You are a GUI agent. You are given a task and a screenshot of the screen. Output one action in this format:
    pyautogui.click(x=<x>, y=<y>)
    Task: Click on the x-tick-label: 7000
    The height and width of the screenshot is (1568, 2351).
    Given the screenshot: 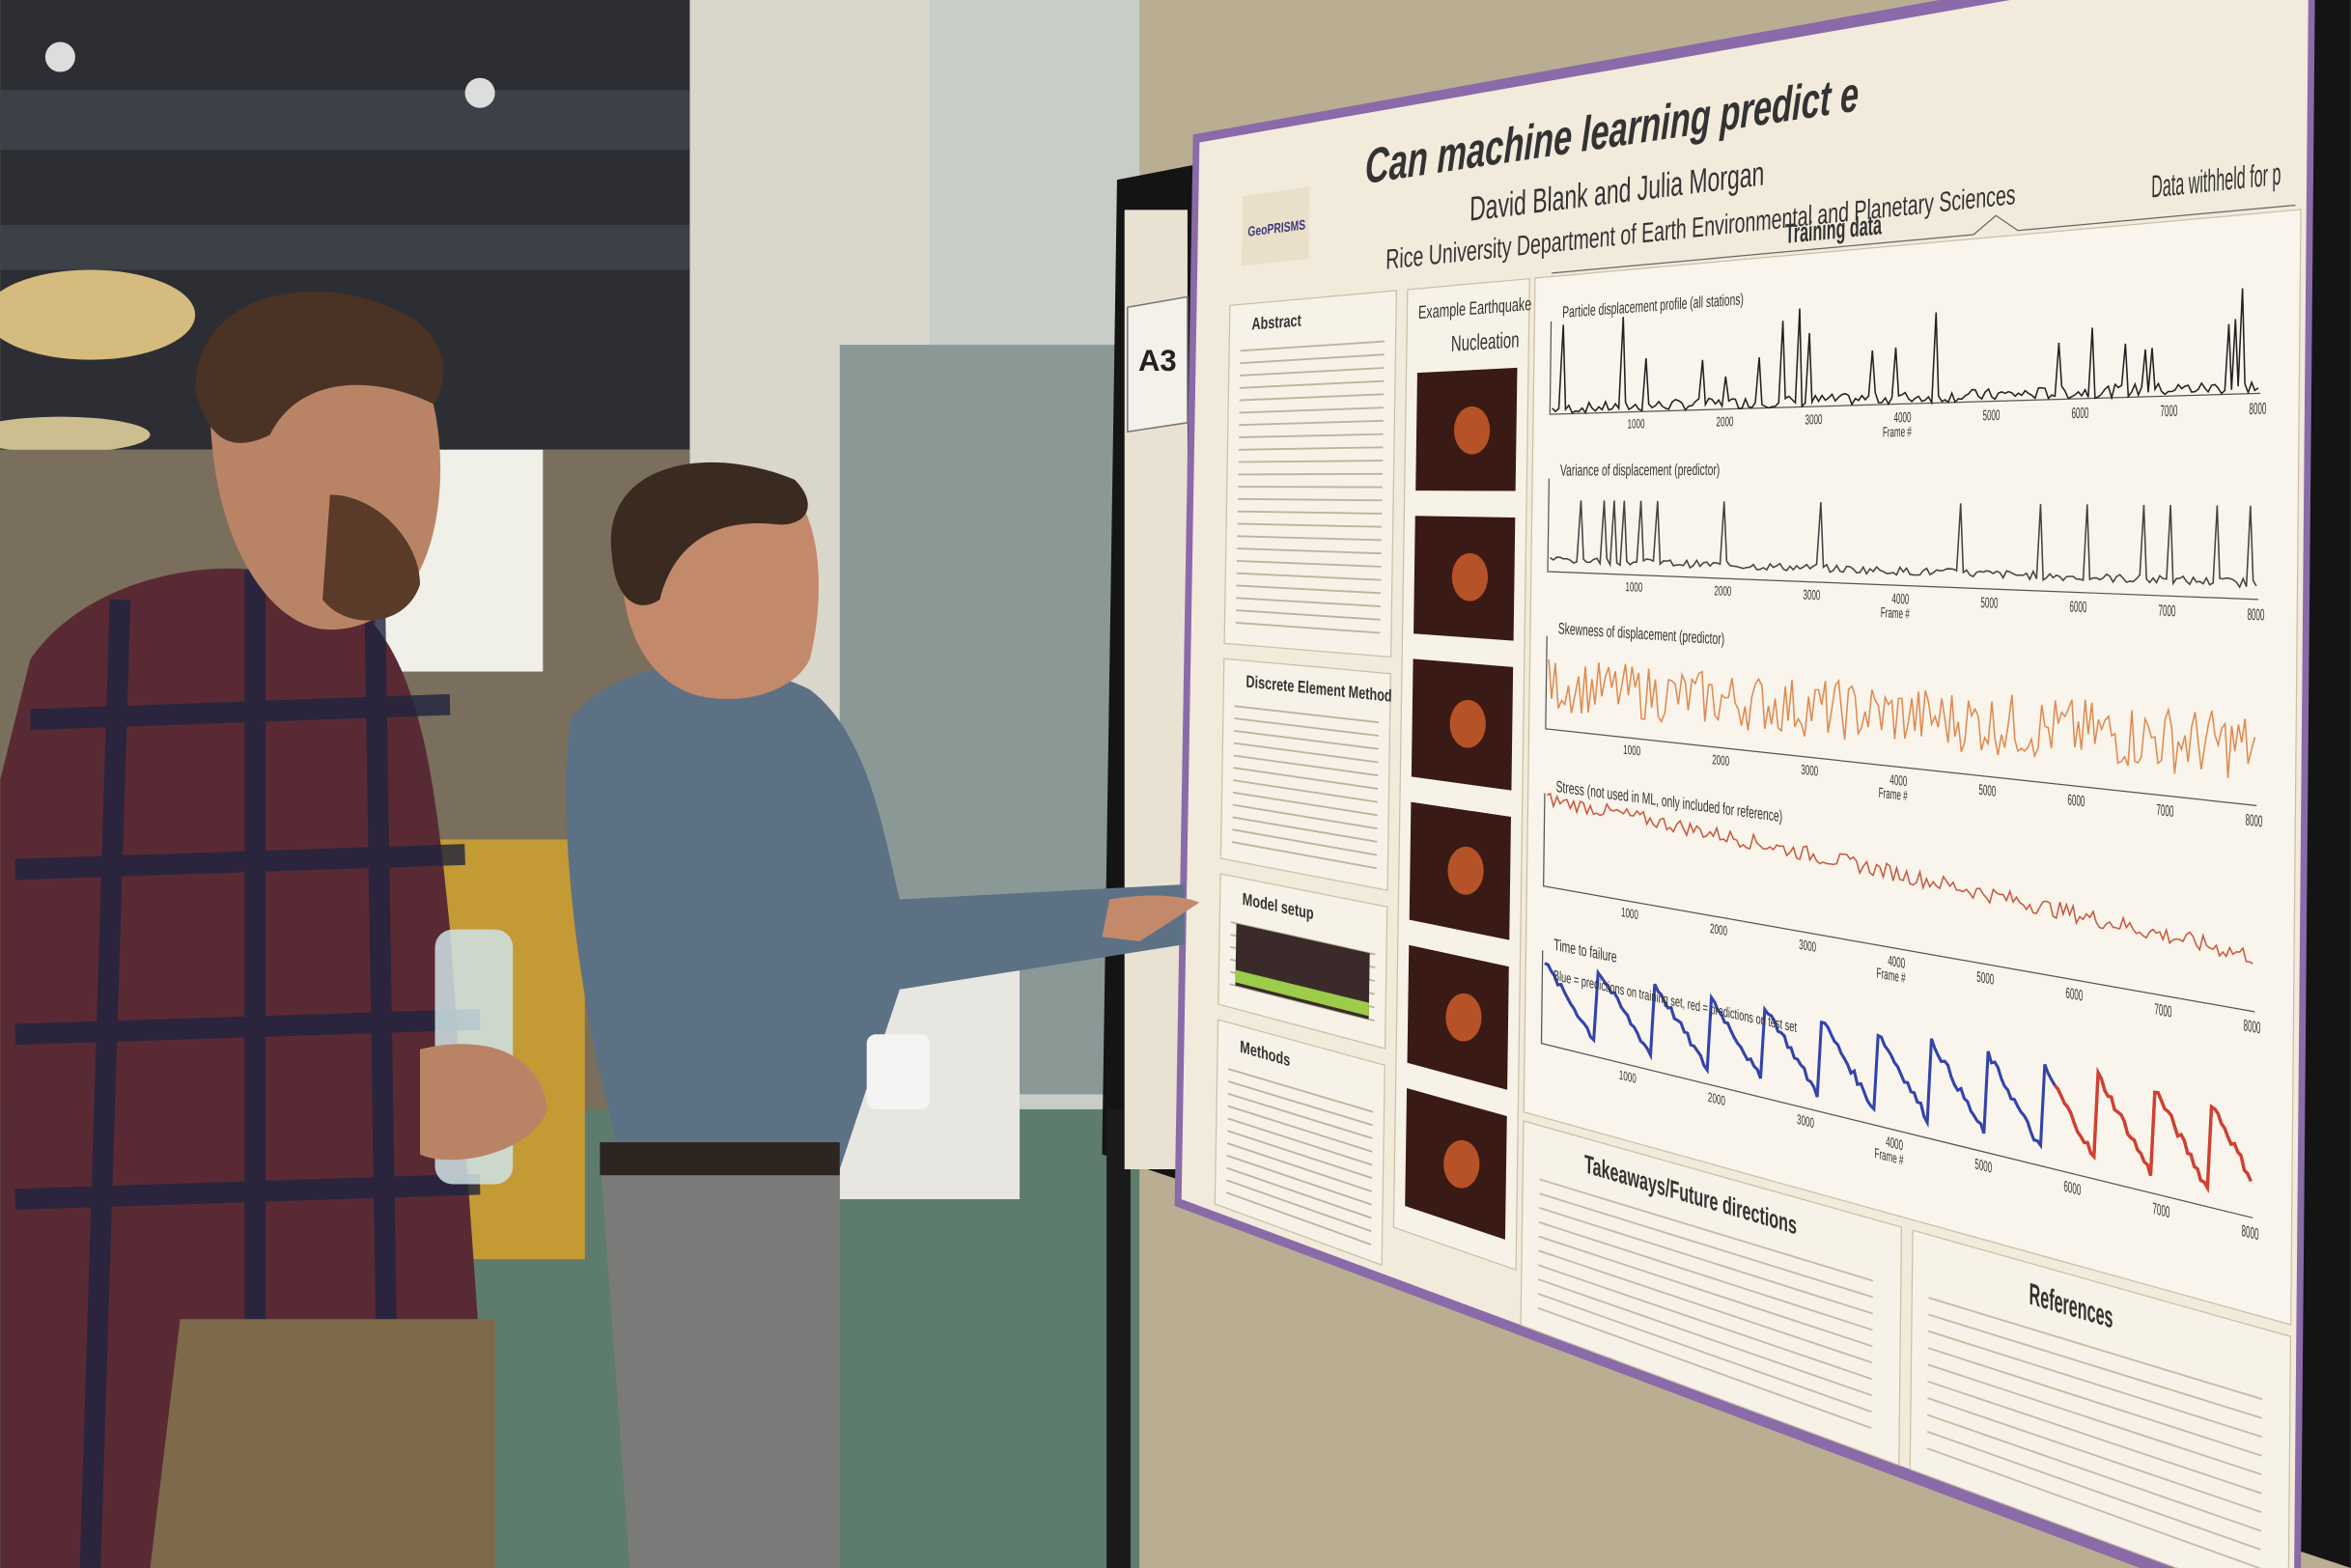 What is the action you would take?
    pyautogui.click(x=2166, y=610)
    